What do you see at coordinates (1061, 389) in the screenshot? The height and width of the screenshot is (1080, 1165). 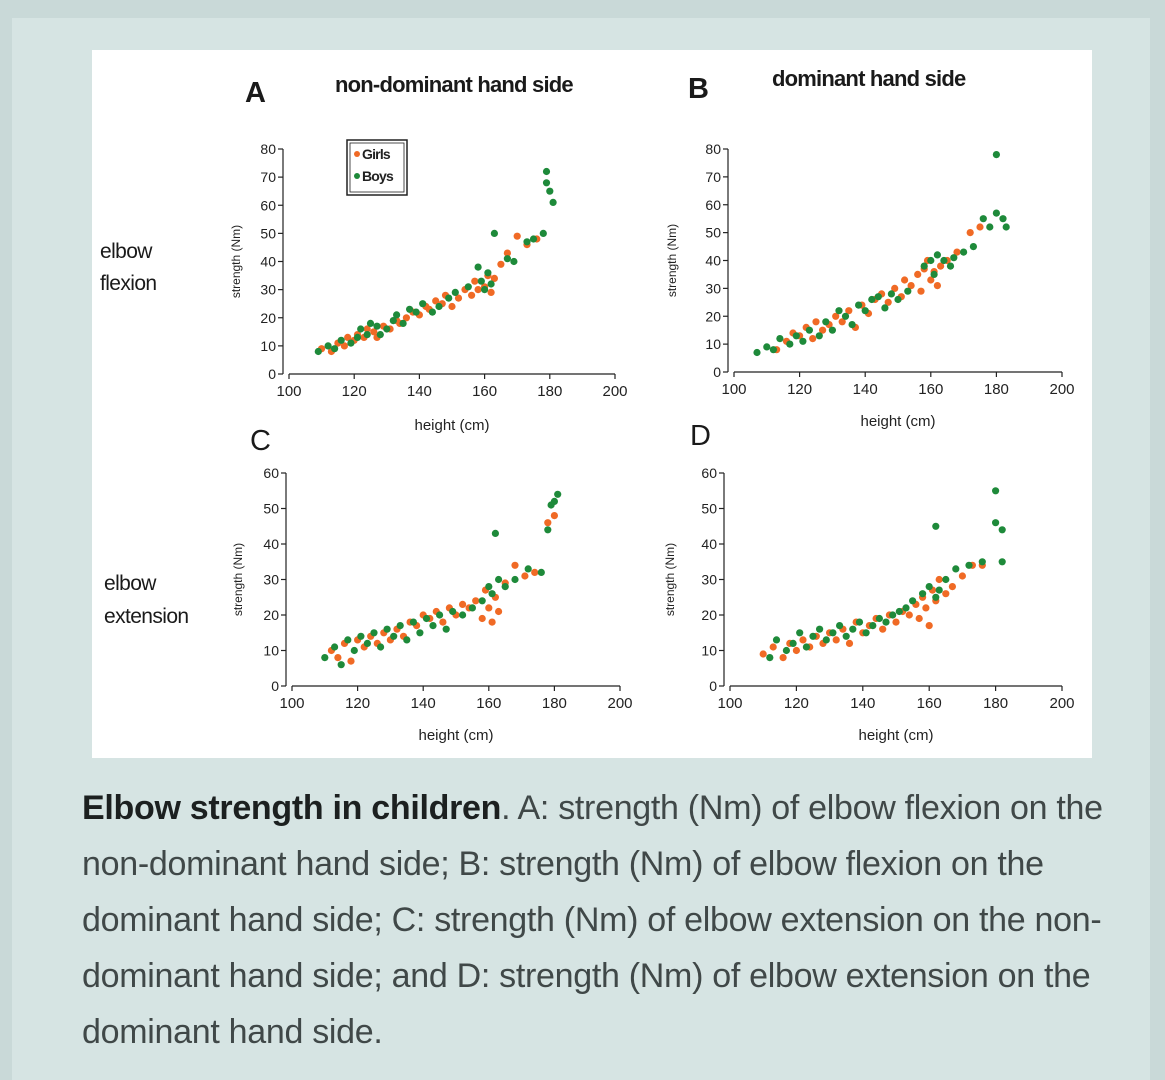 I see `x-tick-label: 200` at bounding box center [1061, 389].